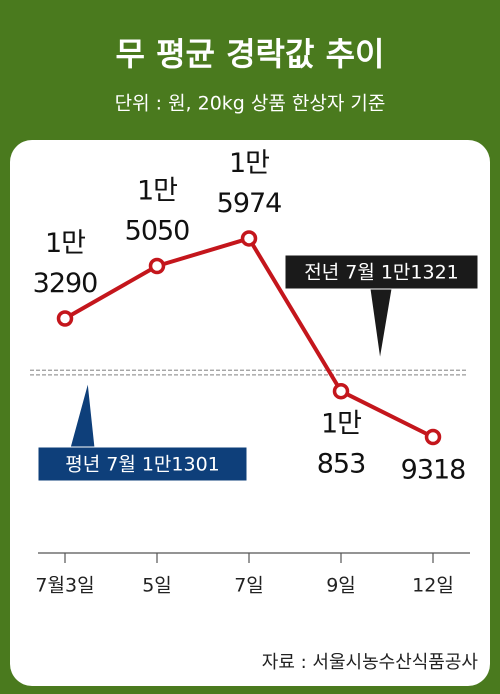 The height and width of the screenshot is (694, 500). Describe the element at coordinates (249, 203) in the screenshot. I see `value-label: 5974` at that location.